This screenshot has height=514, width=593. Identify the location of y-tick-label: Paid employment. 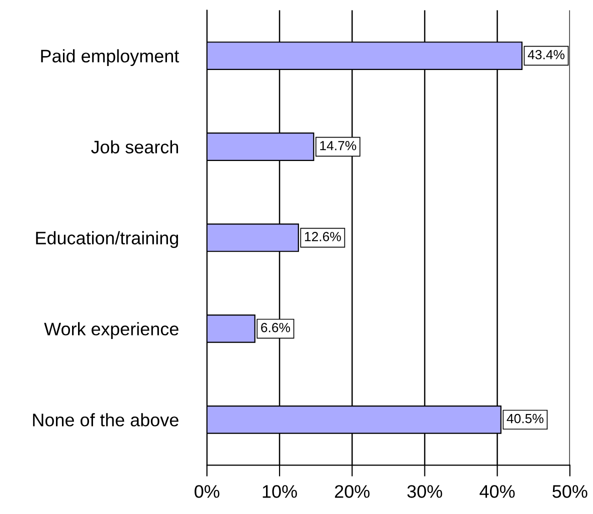
(110, 57).